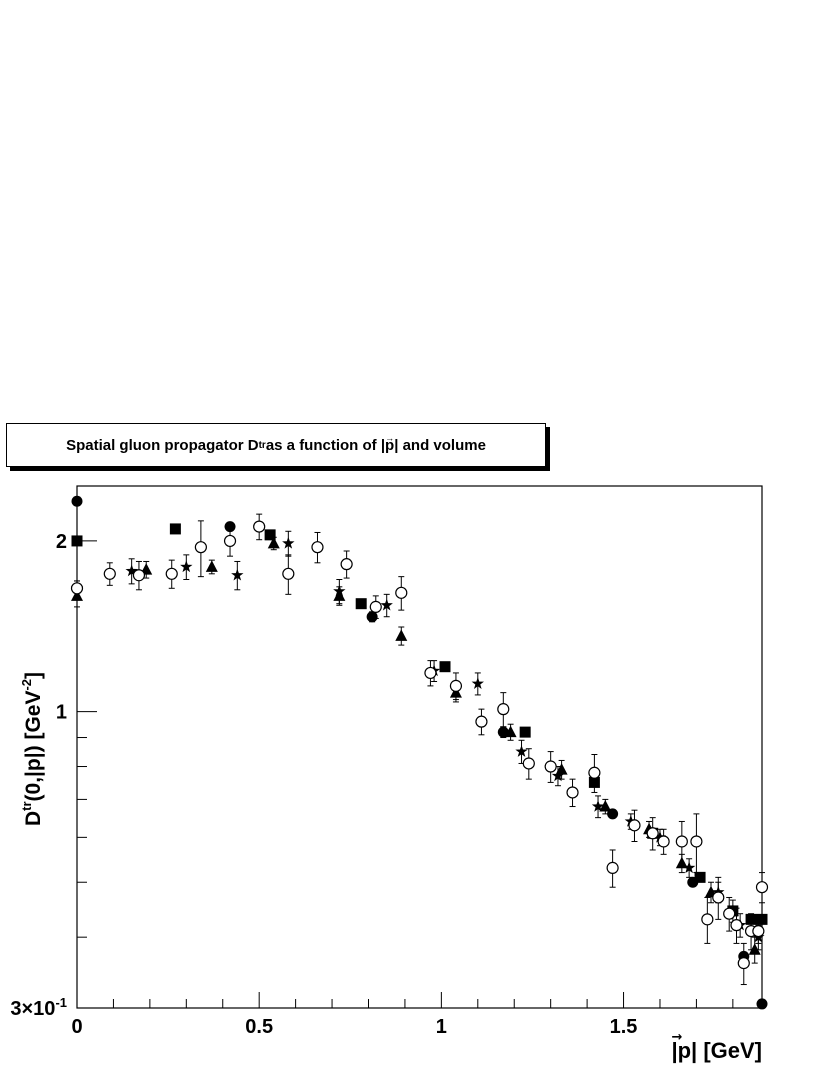 The width and height of the screenshot is (830, 1075). Describe the element at coordinates (716, 1050) in the screenshot. I see `x-axis-label: |p| [GeV]` at that location.